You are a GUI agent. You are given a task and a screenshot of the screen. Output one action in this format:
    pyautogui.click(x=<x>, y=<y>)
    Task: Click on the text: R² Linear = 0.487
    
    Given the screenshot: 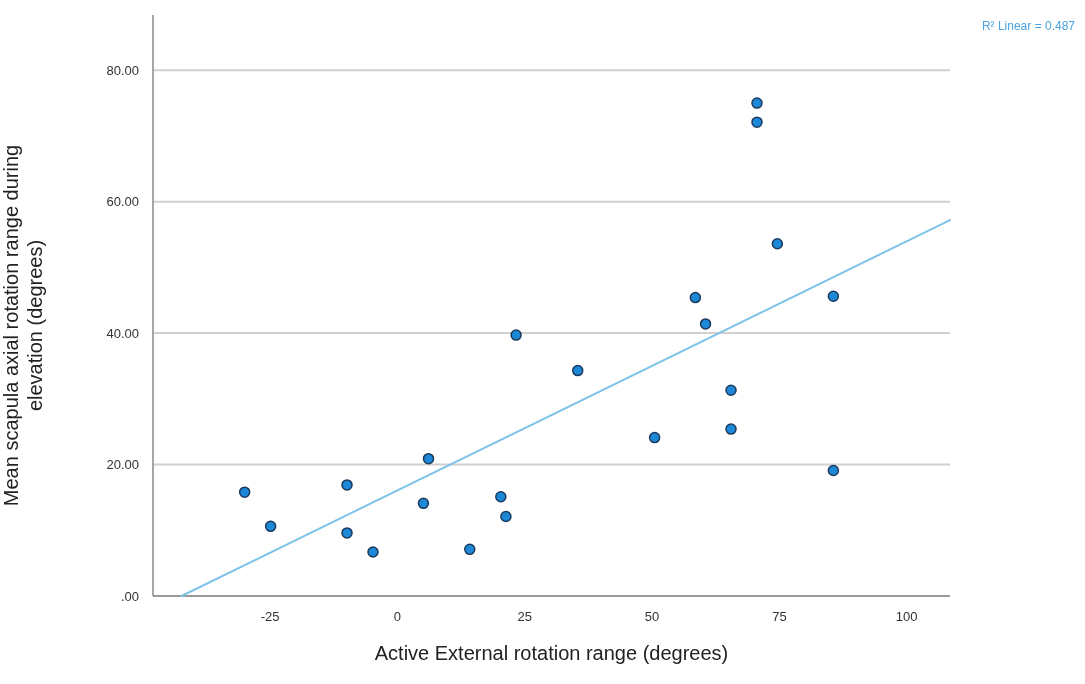 What is the action you would take?
    pyautogui.click(x=1028, y=26)
    